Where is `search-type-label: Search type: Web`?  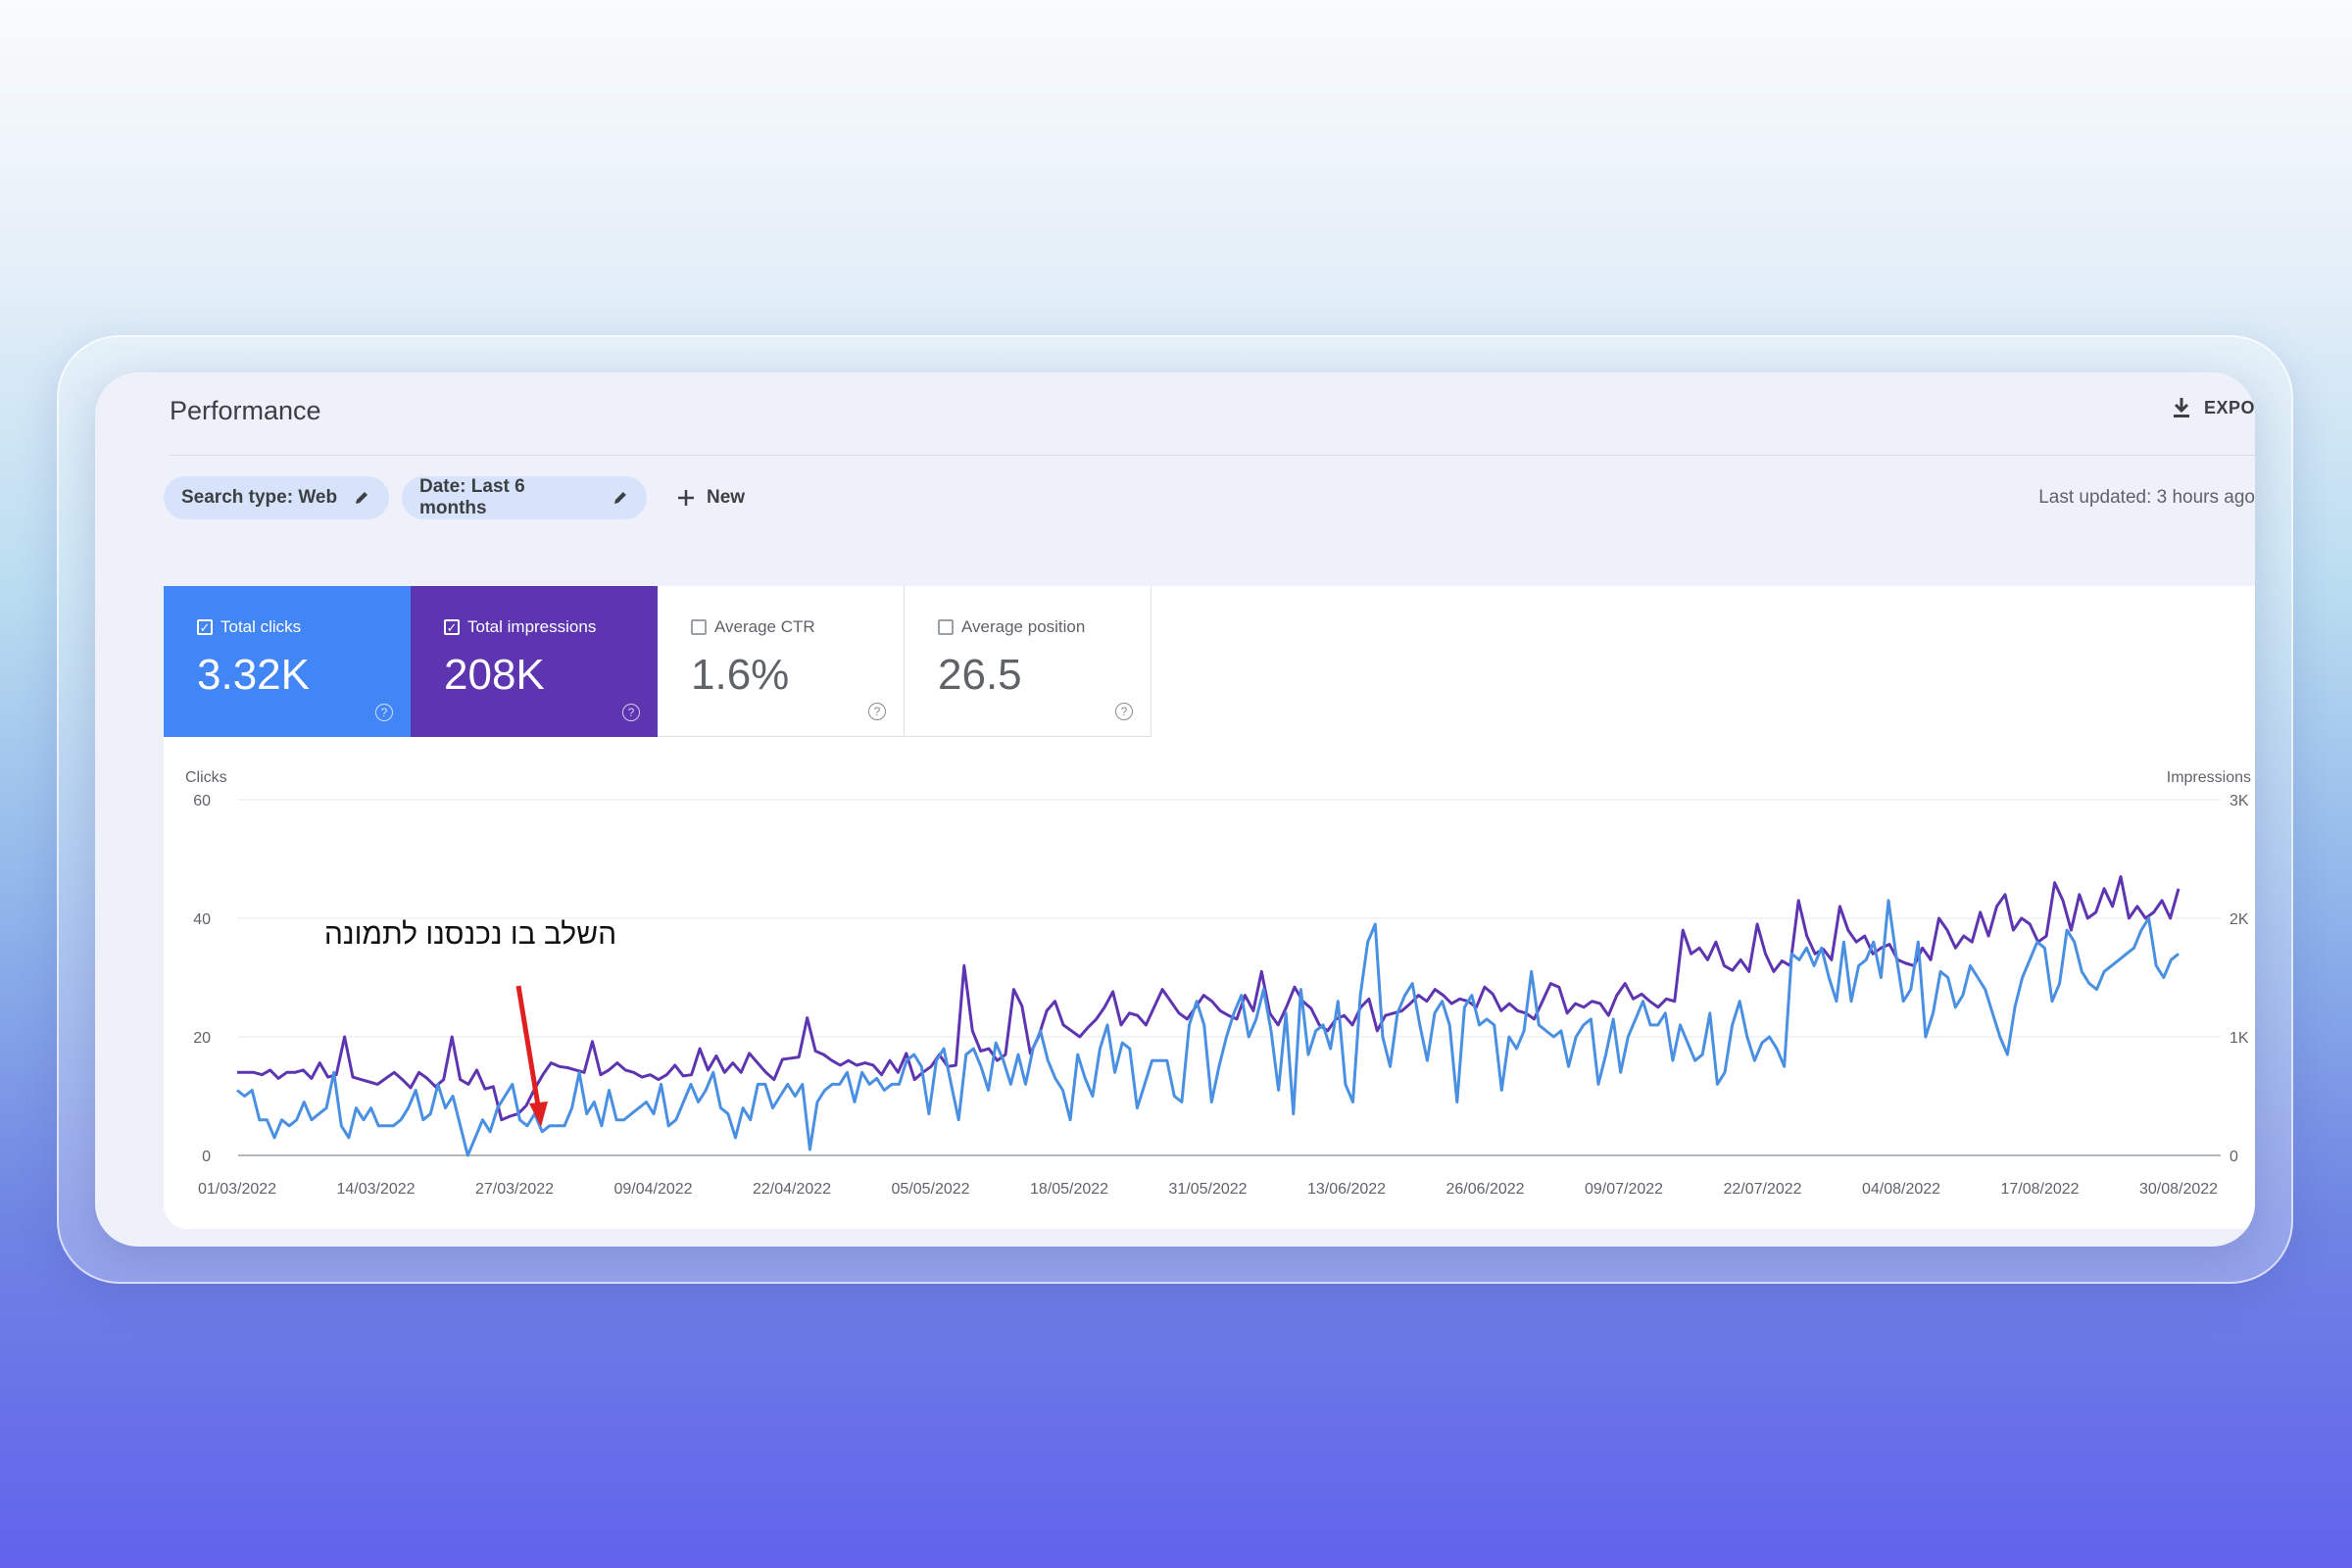
search-type-label: Search type: Web is located at coordinates (259, 497).